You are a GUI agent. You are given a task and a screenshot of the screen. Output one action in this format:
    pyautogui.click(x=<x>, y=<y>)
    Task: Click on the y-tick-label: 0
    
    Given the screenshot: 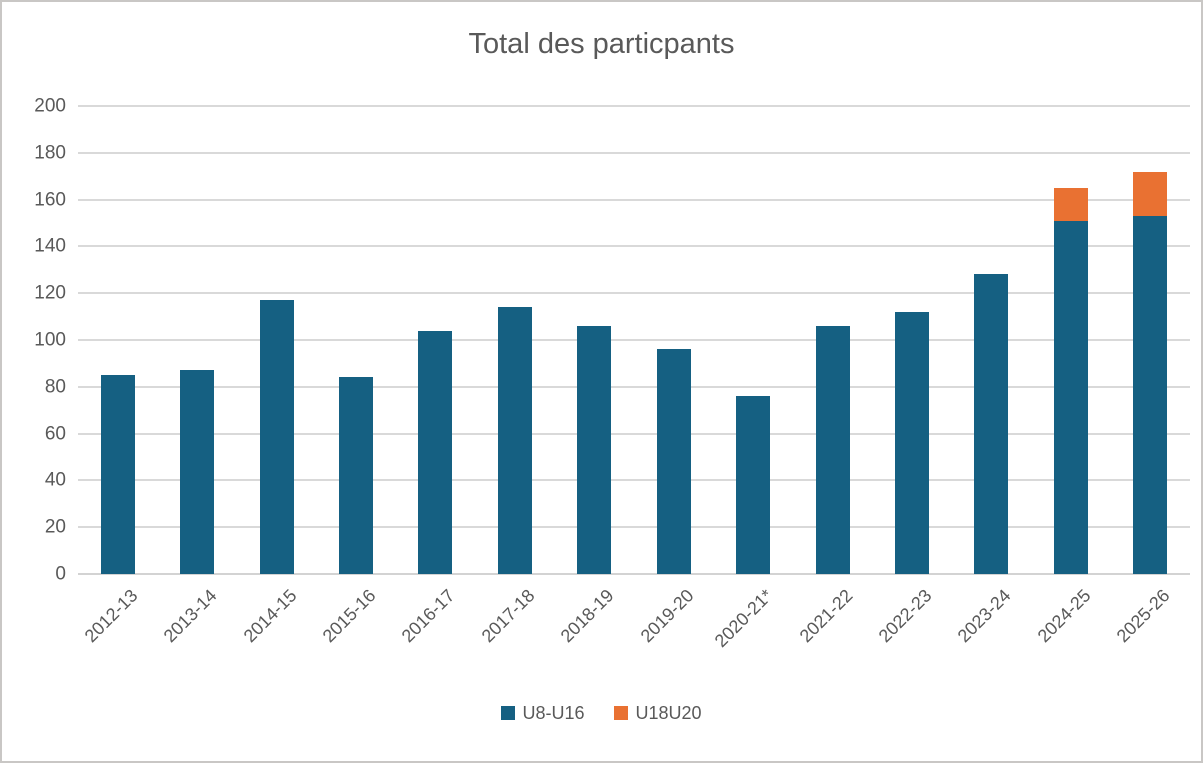 What is the action you would take?
    pyautogui.click(x=60, y=574)
    